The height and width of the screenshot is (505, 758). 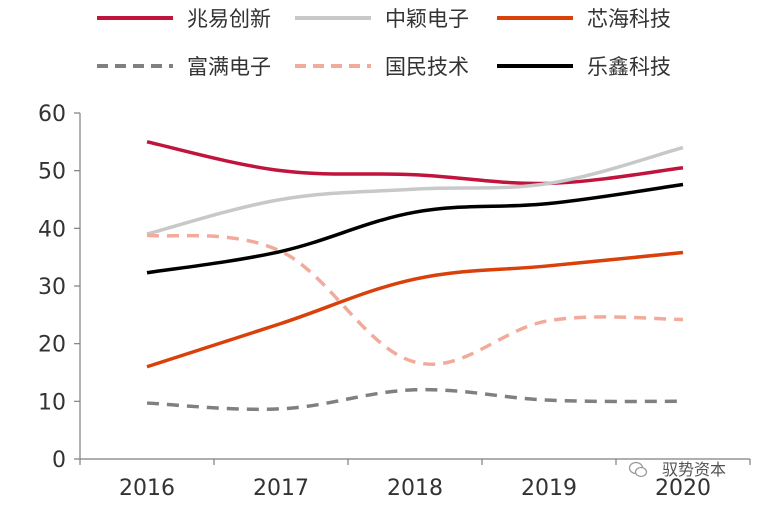 What do you see at coordinates (52, 345) in the screenshot?
I see `y-tick-label: 20` at bounding box center [52, 345].